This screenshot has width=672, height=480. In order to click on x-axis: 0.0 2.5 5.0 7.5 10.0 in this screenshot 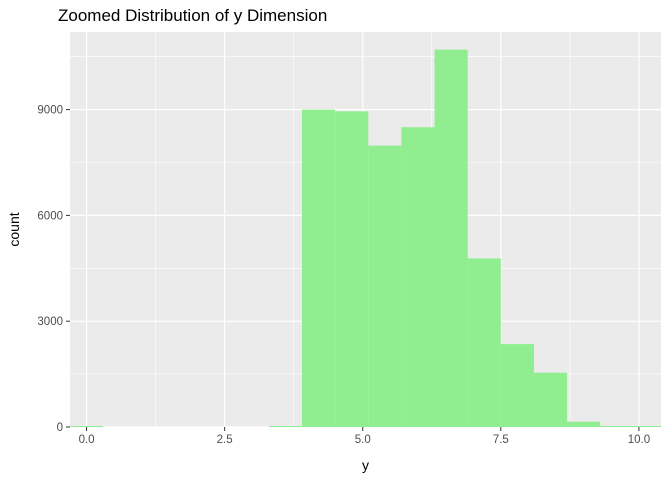, I will do `click(364, 436)`.